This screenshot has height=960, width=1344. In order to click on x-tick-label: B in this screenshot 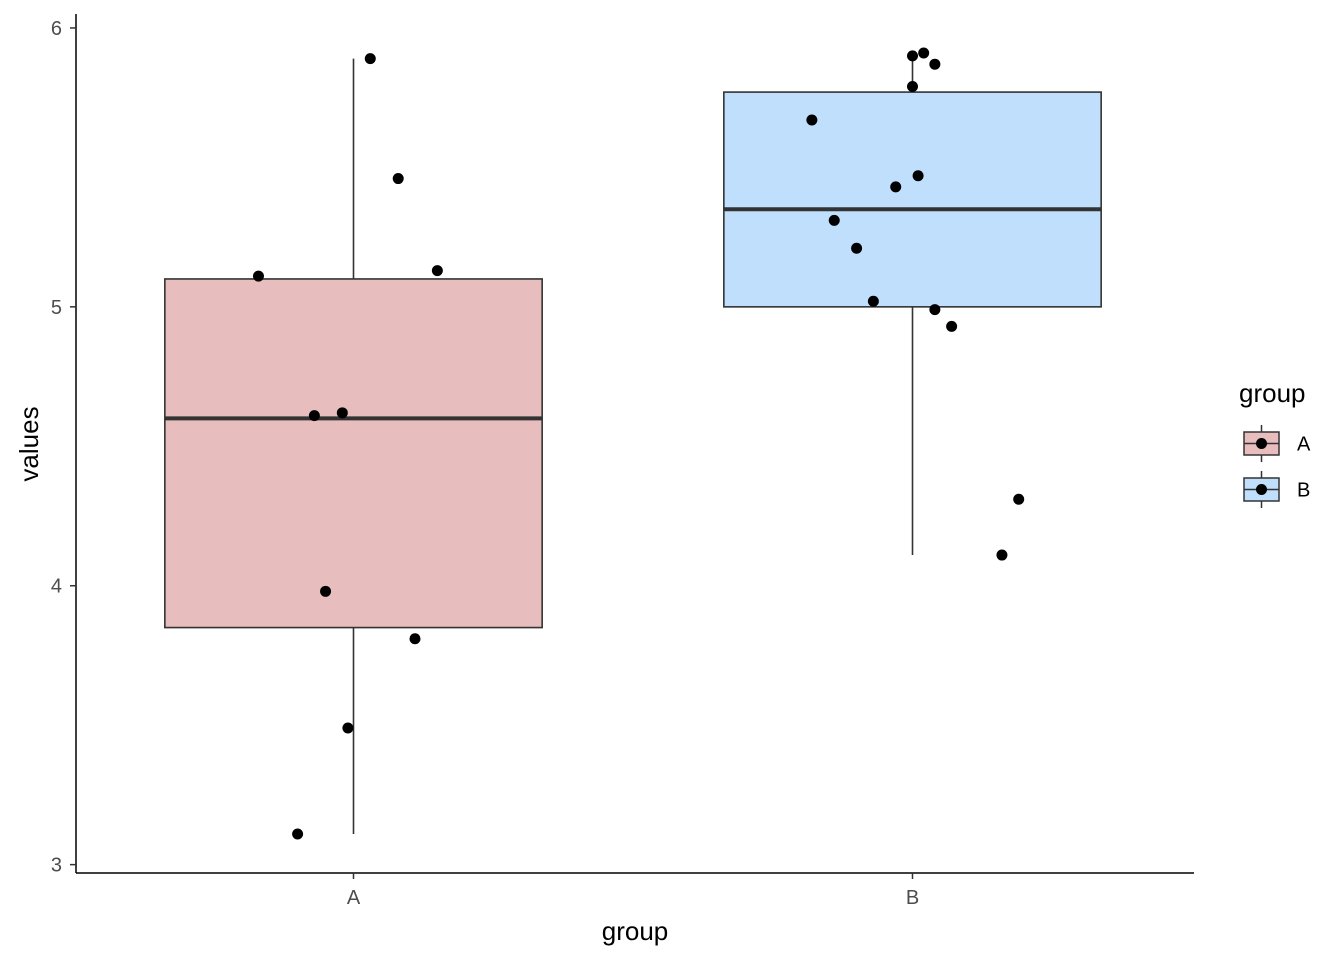, I will do `click(912, 898)`.